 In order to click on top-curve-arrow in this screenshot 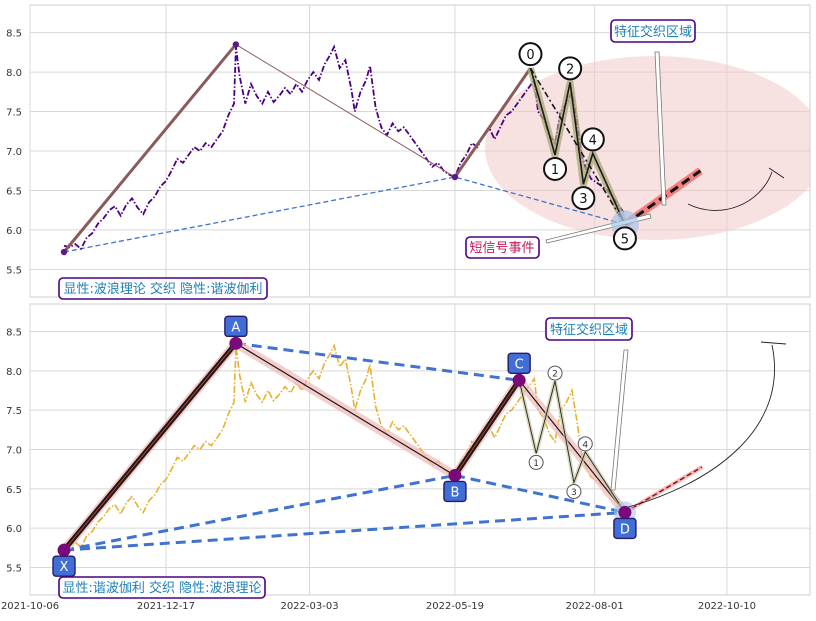, I will do `click(730, 191)`.